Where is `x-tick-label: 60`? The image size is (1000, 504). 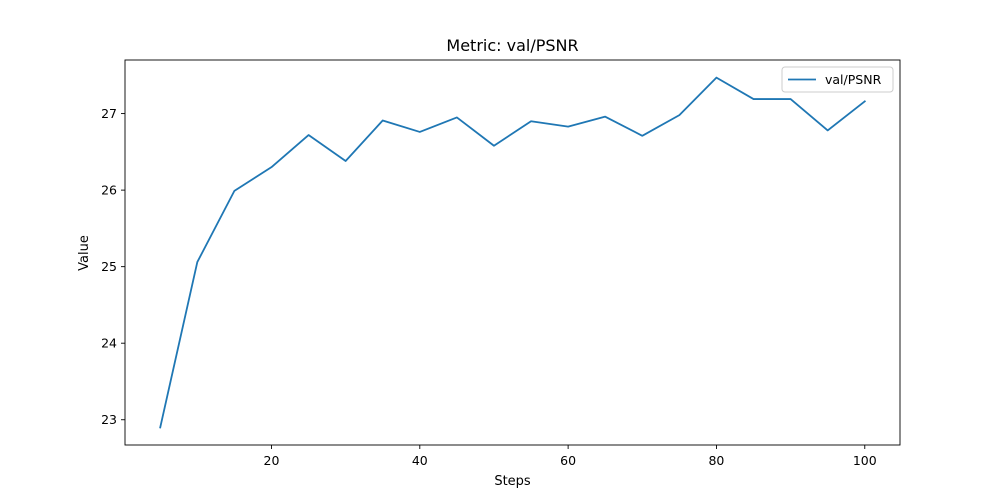 x-tick-label: 60 is located at coordinates (568, 460).